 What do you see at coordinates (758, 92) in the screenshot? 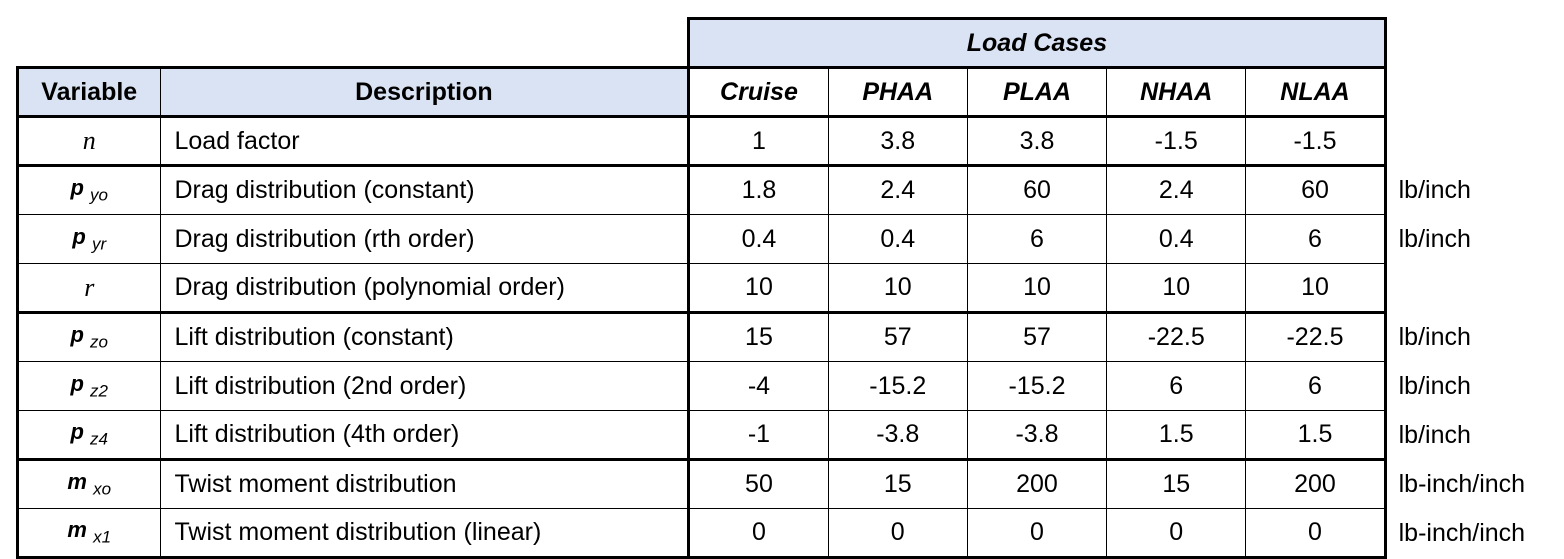
I see `case-header-cruise: Cruise` at bounding box center [758, 92].